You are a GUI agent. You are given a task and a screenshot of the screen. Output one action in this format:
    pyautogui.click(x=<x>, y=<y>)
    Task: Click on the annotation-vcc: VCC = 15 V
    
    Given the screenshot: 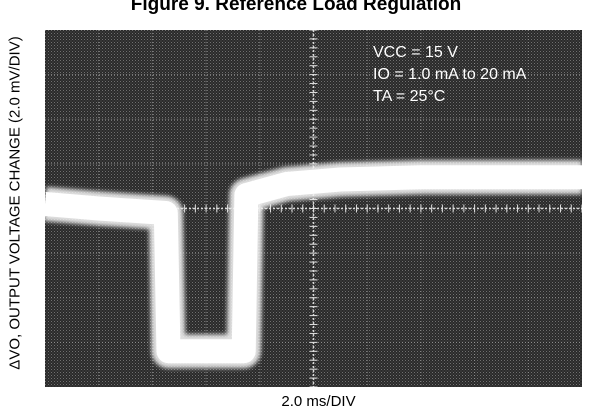 What is the action you would take?
    pyautogui.click(x=415, y=52)
    